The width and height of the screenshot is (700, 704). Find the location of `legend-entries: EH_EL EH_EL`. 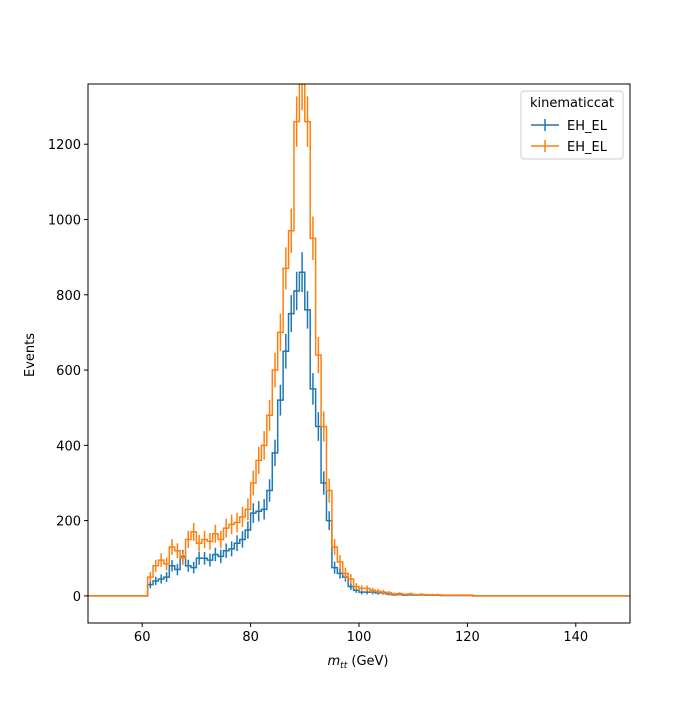

legend-entries: EH_EL EH_EL is located at coordinates (569, 137).